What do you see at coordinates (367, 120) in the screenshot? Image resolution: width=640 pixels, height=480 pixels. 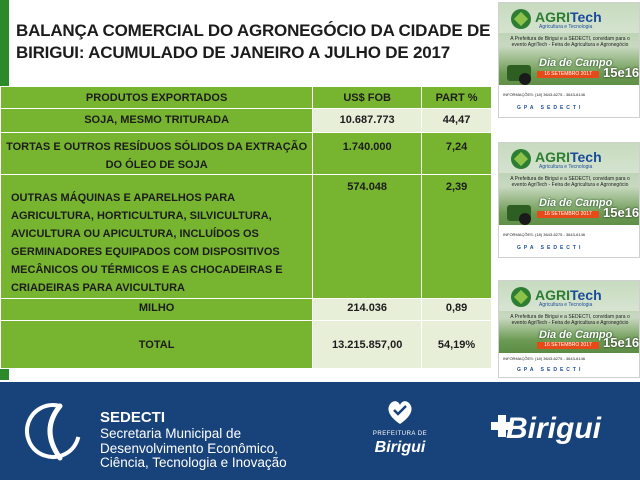 I see `cell-fob: 10.687.773` at bounding box center [367, 120].